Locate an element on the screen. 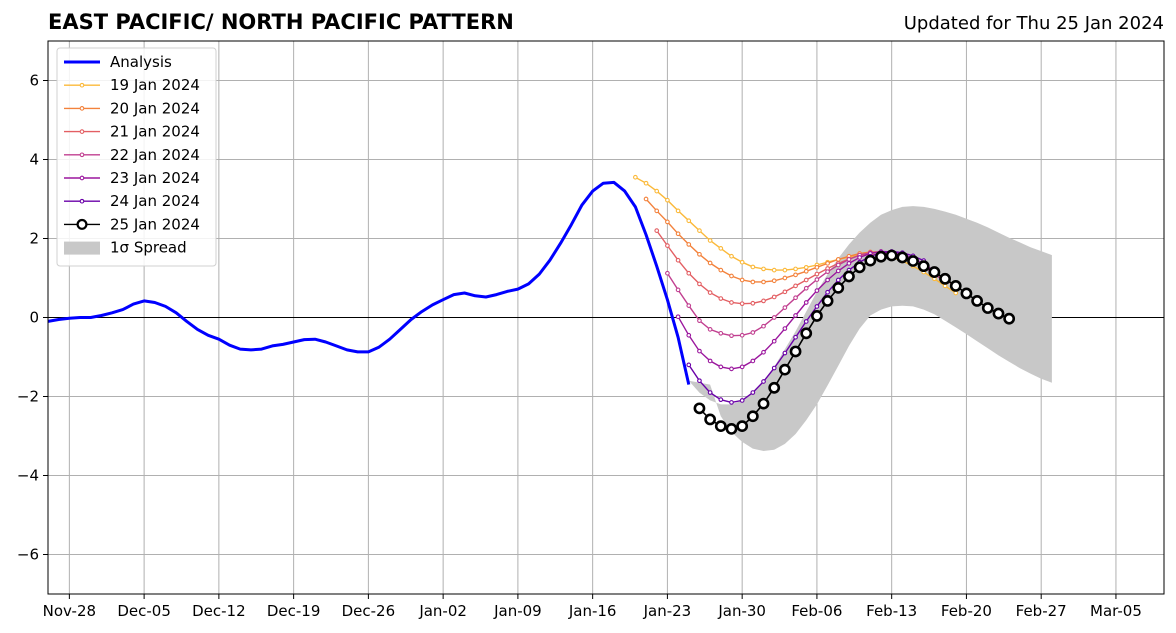  legend-swatch is located at coordinates (82, 248).